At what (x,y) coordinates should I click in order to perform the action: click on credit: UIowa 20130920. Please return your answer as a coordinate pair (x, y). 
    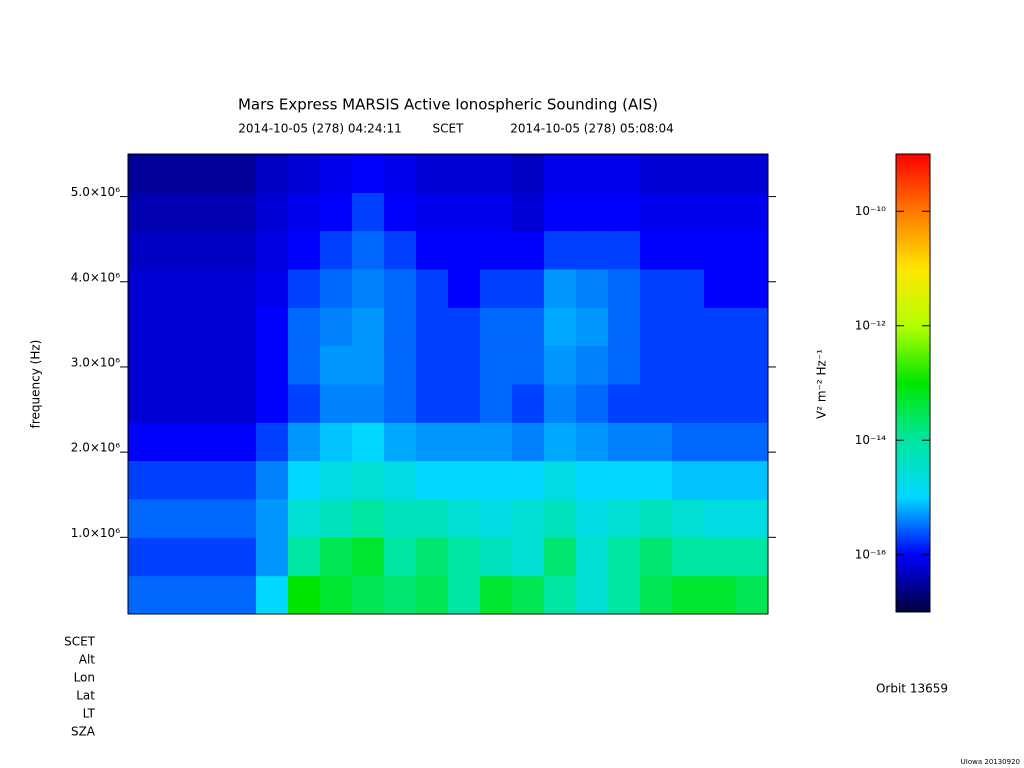
    Looking at the image, I should click on (990, 762).